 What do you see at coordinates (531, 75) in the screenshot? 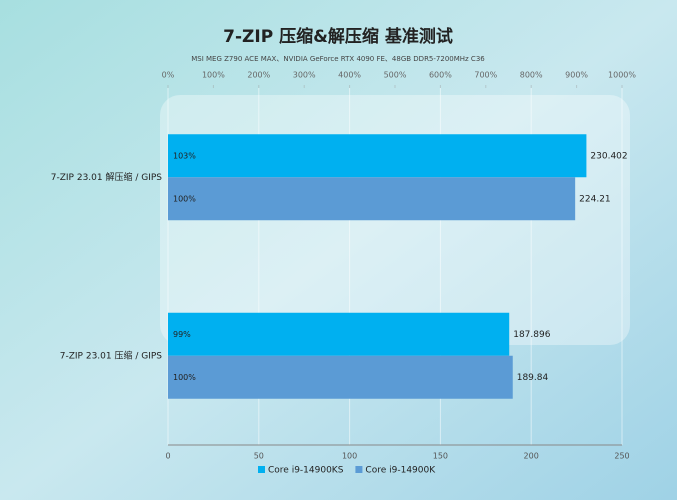
I see `x2-tick-label: 800%` at bounding box center [531, 75].